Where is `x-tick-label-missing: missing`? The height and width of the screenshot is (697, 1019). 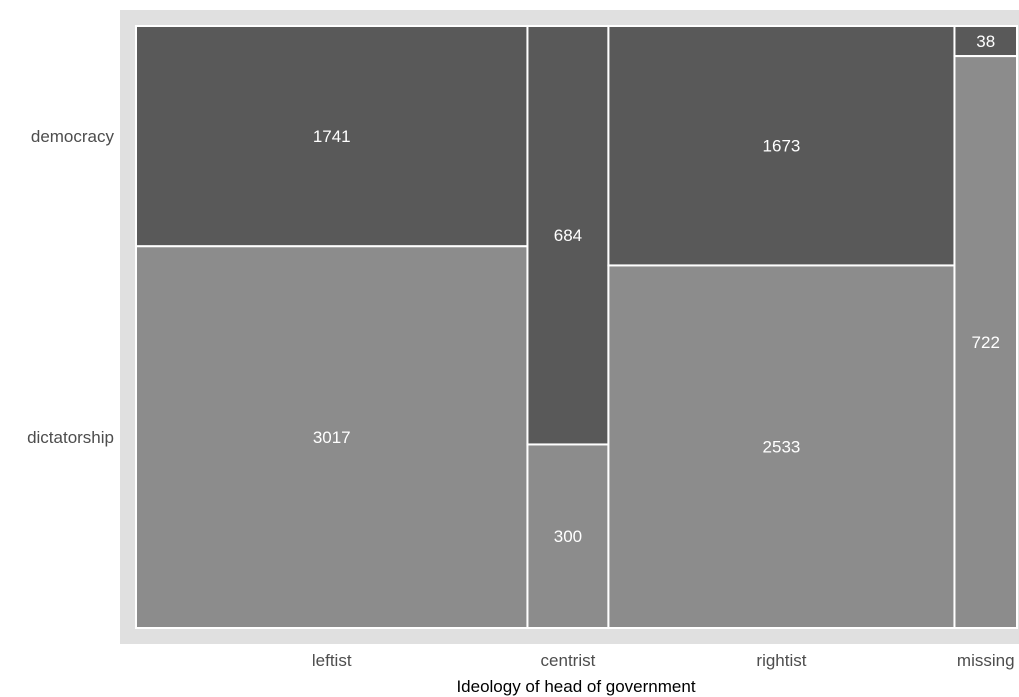
x-tick-label-missing: missing is located at coordinates (986, 660).